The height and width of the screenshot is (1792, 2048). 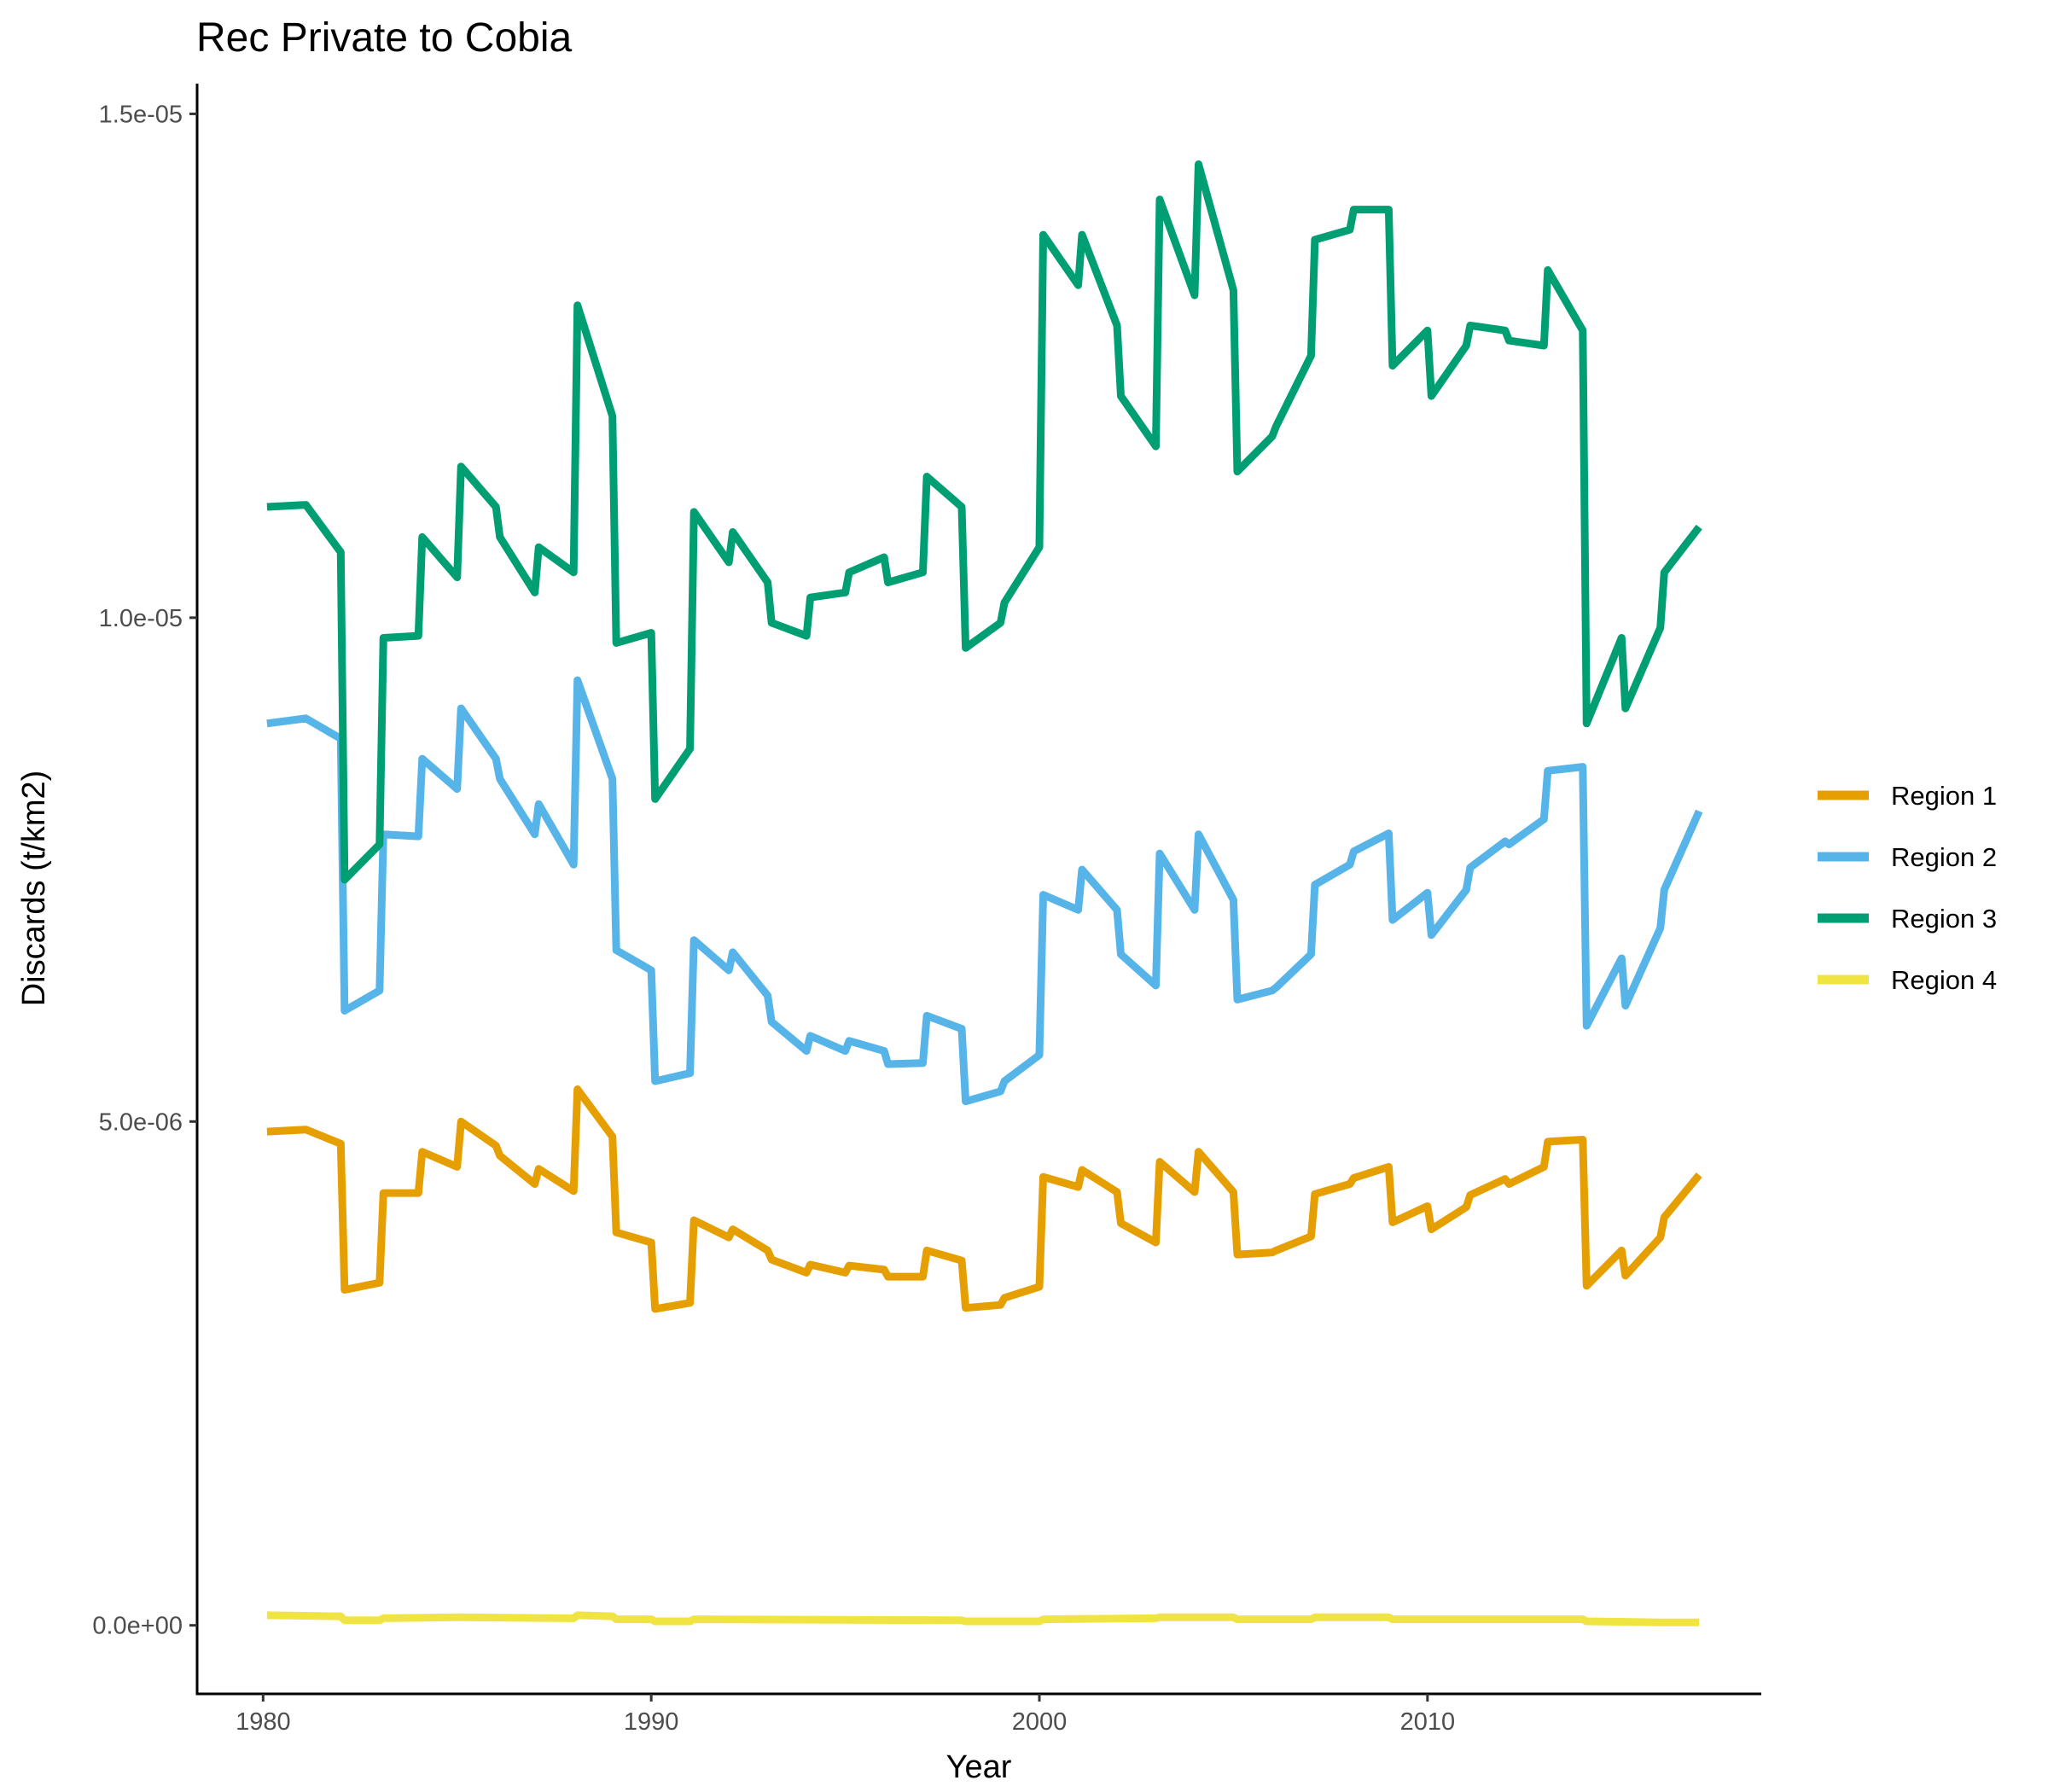 I want to click on y-tick-label: 5.0e-06, so click(x=141, y=1122).